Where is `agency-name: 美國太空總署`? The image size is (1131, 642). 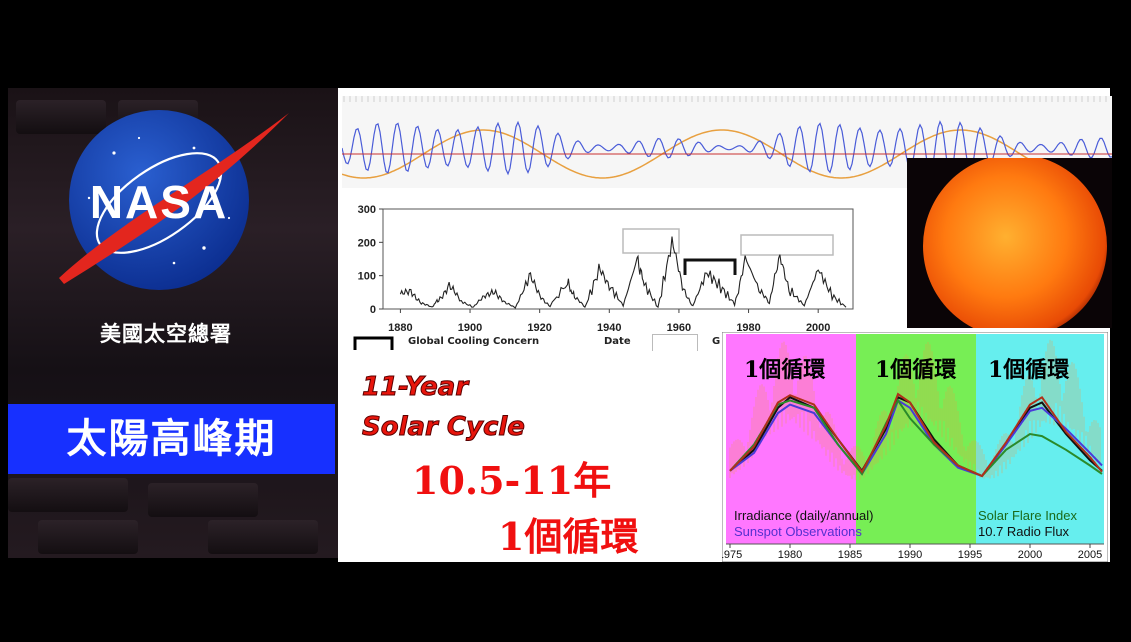 agency-name: 美國太空總署 is located at coordinates (166, 333).